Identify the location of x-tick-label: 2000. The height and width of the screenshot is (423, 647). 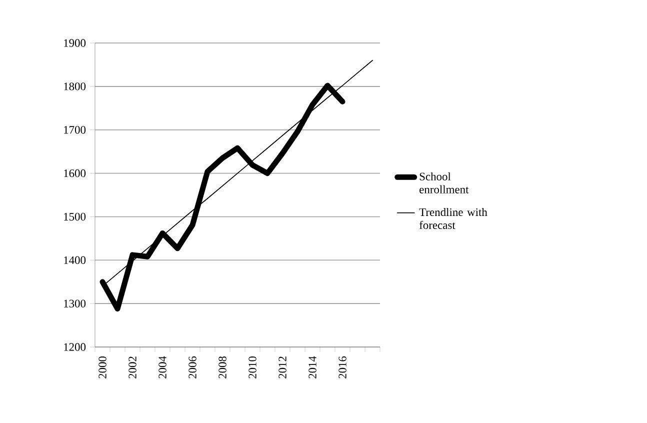
(102, 367).